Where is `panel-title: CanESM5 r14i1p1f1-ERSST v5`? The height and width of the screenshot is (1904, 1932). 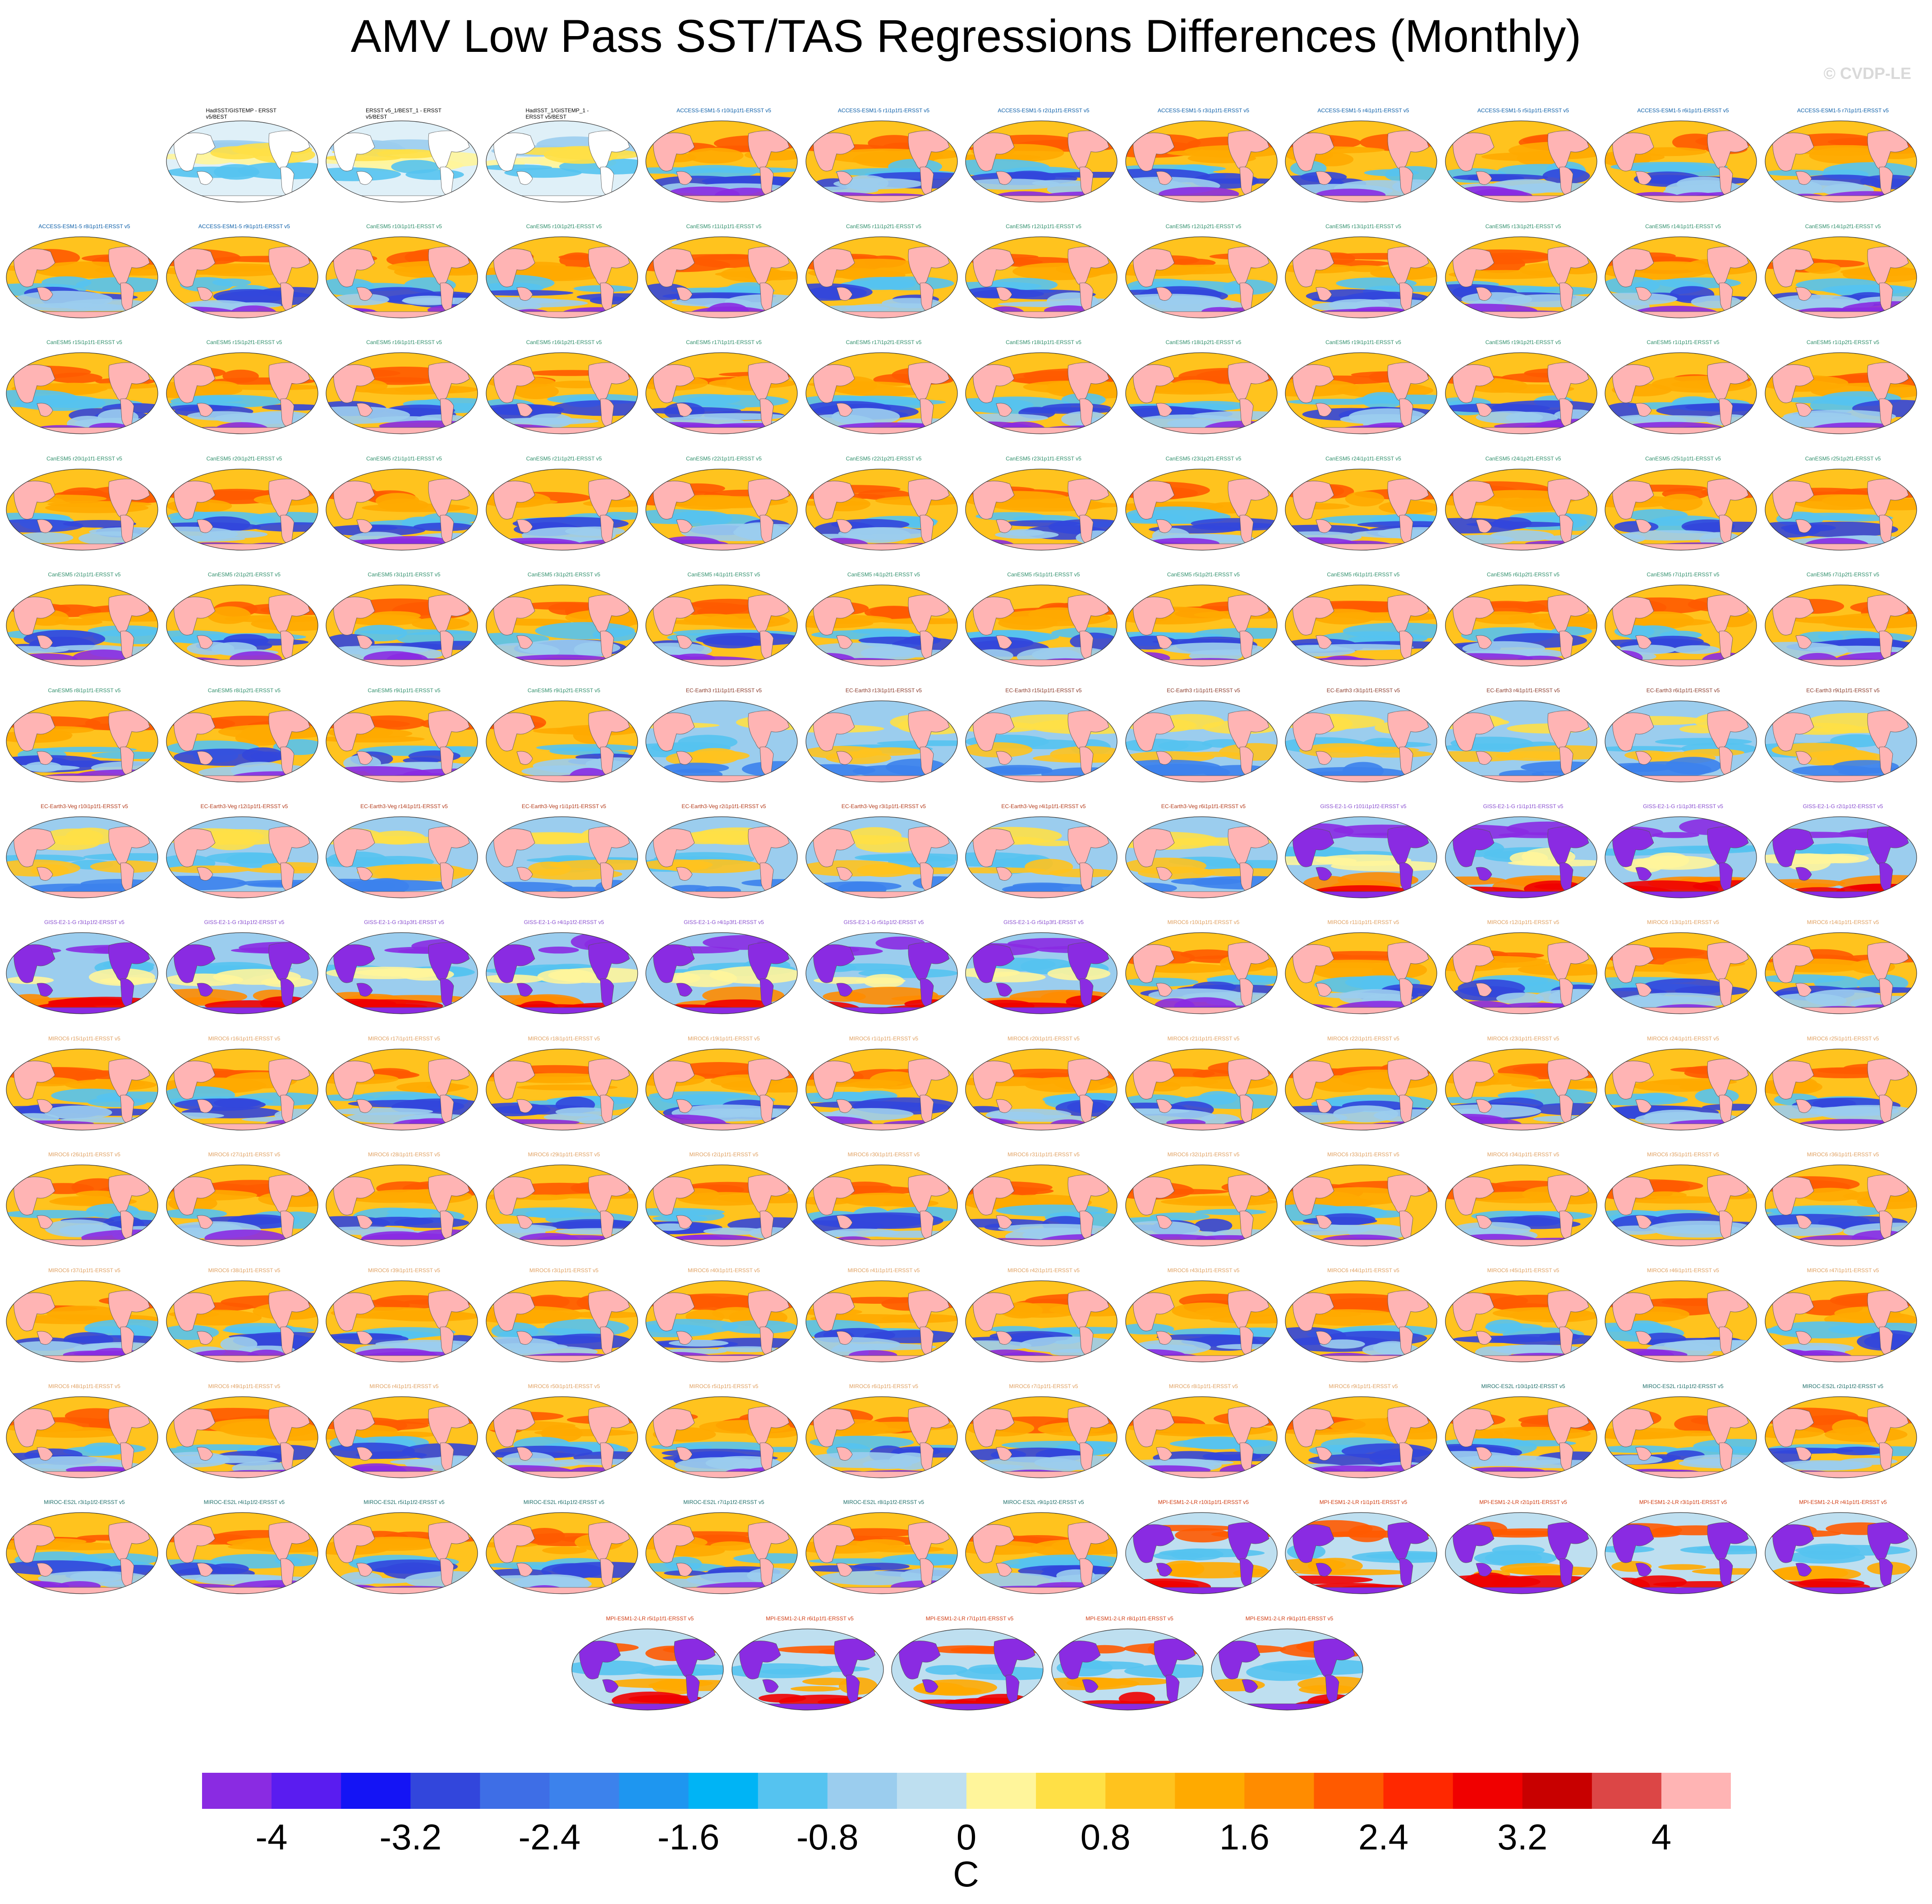 panel-title: CanESM5 r14i1p1f1-ERSST v5 is located at coordinates (1683, 226).